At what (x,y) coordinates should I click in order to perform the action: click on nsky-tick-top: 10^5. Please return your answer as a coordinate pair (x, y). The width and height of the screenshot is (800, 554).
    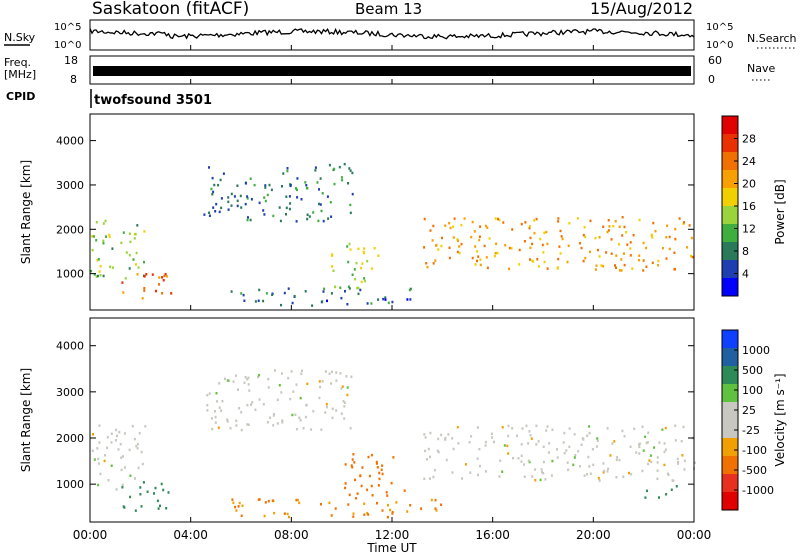
    Looking at the image, I should click on (67, 27).